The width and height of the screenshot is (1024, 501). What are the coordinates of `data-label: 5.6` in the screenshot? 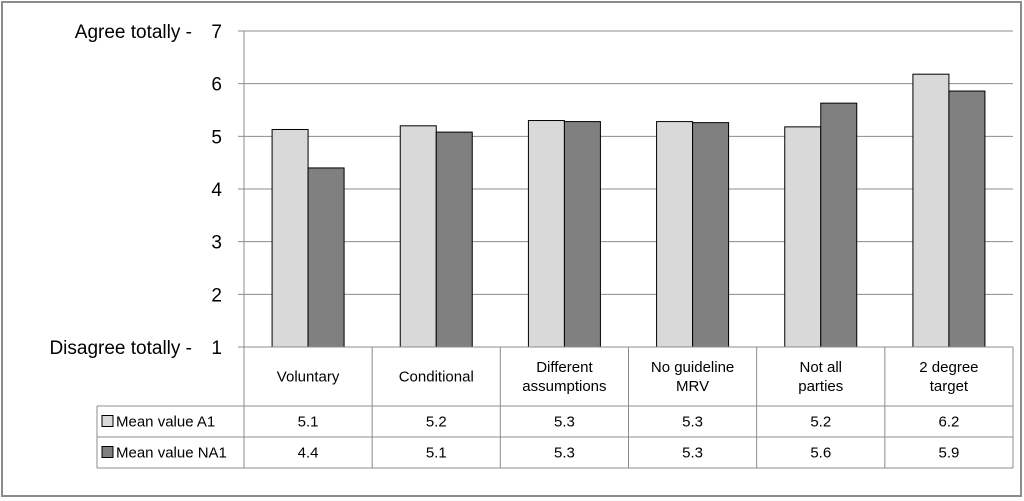 It's located at (820, 453).